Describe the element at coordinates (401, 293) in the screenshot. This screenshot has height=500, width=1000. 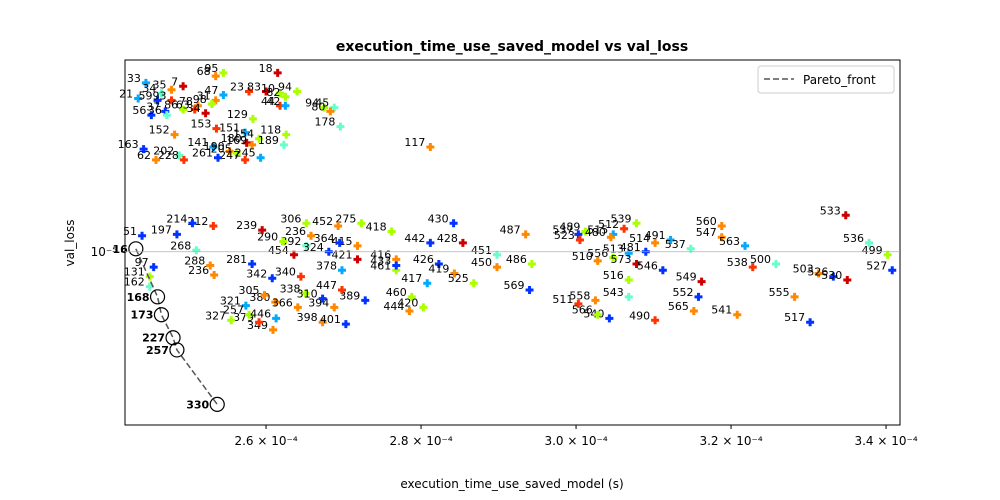
I see `data-point: 460` at that location.